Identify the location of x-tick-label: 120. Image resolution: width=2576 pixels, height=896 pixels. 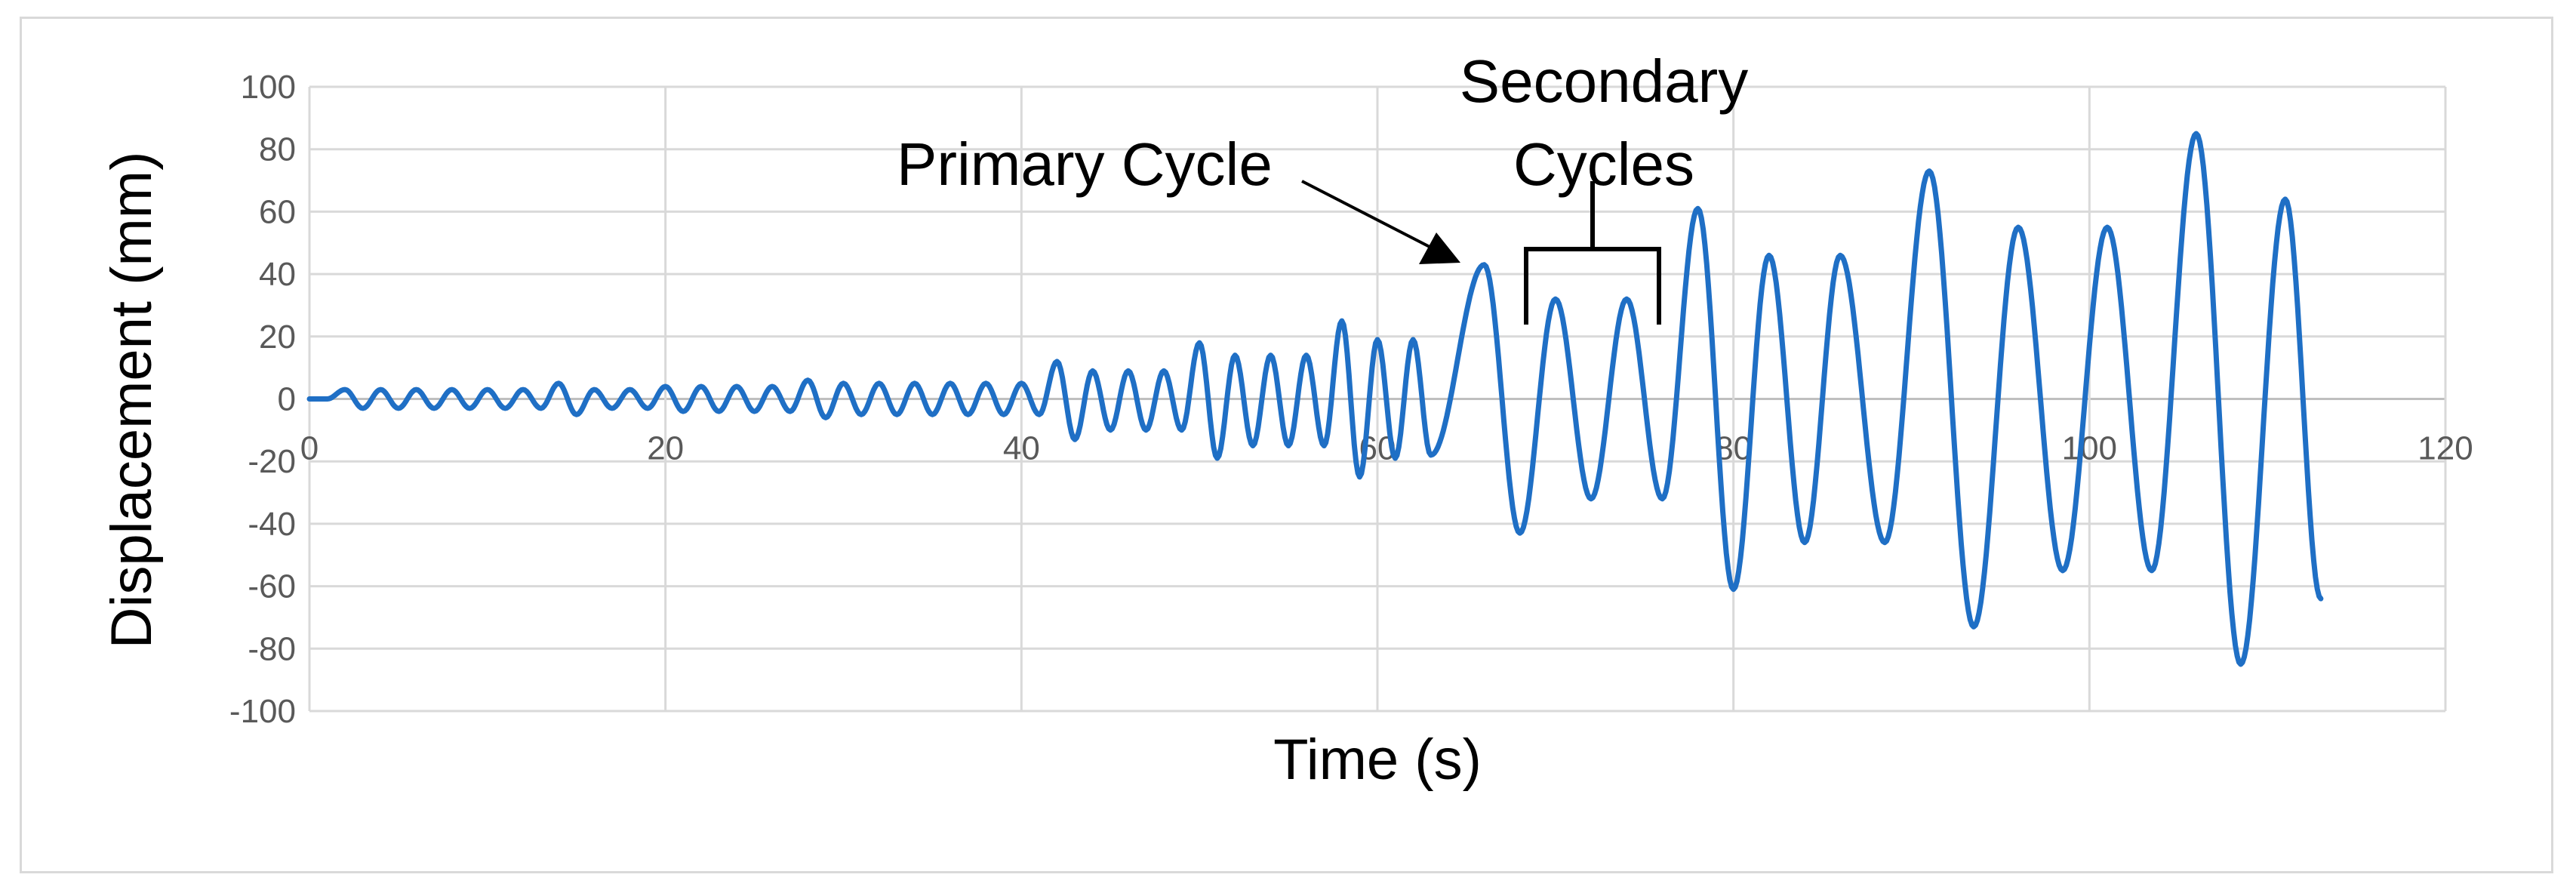
(2445, 449).